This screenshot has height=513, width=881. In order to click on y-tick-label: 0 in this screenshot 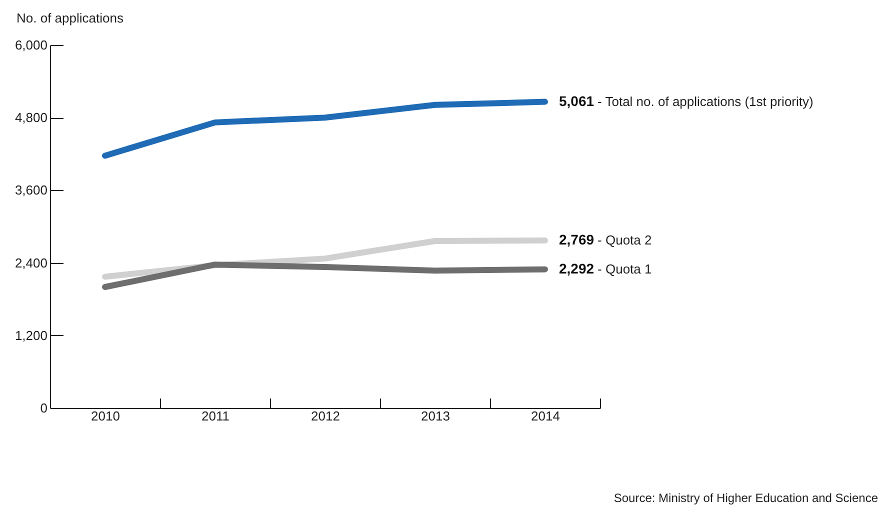, I will do `click(44, 408)`.